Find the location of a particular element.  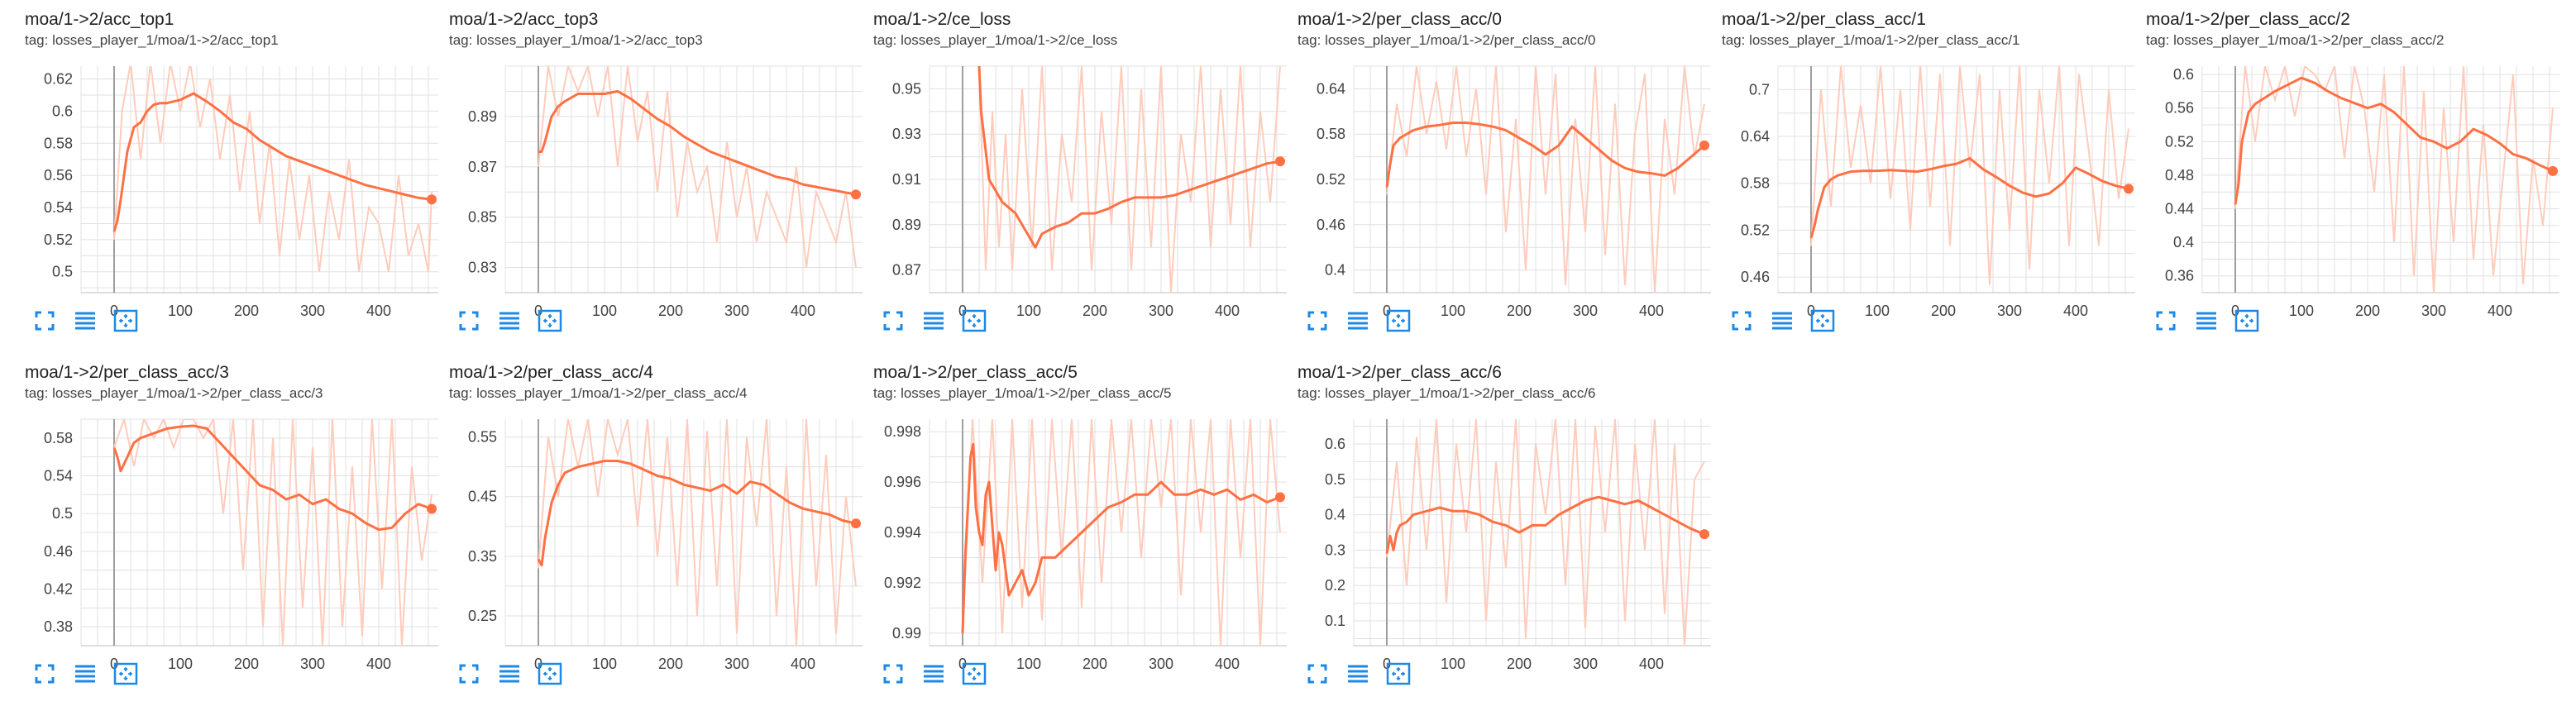

y-tick-label: 0.25 is located at coordinates (482, 616).